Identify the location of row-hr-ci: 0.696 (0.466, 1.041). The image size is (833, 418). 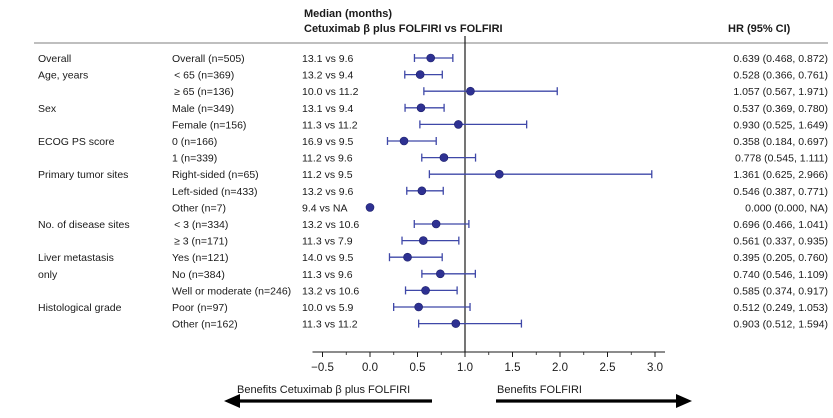
(780, 225).